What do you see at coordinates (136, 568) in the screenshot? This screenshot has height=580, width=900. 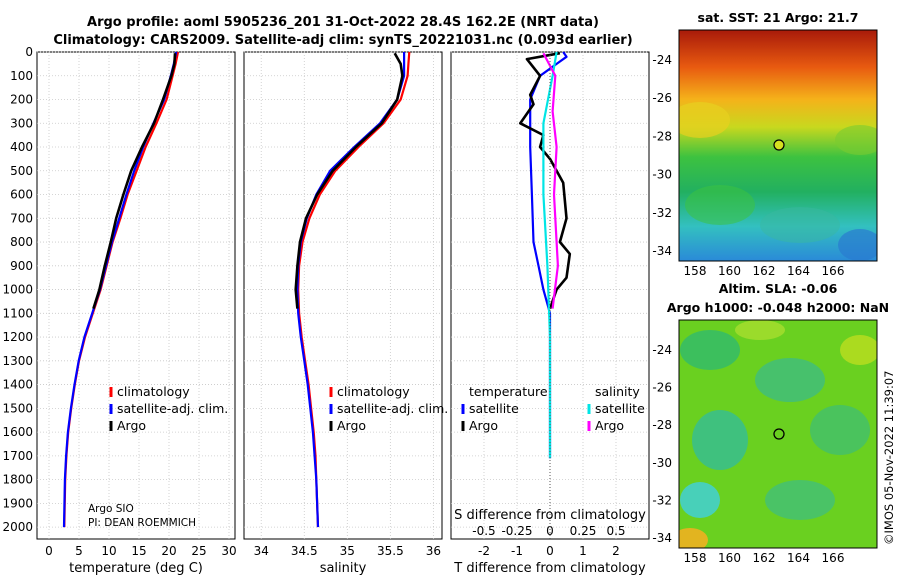 I see `temperature-xlabel: temperature (deg C)` at bounding box center [136, 568].